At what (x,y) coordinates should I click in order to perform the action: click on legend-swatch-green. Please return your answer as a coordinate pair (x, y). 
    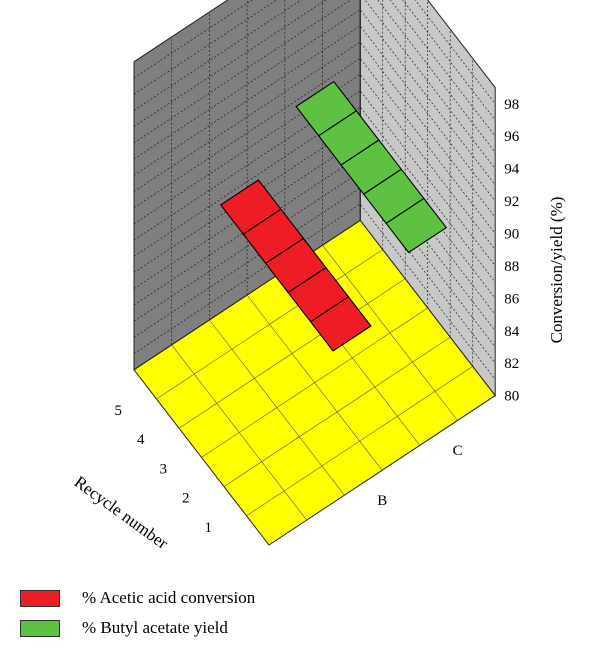
    Looking at the image, I should click on (40, 628).